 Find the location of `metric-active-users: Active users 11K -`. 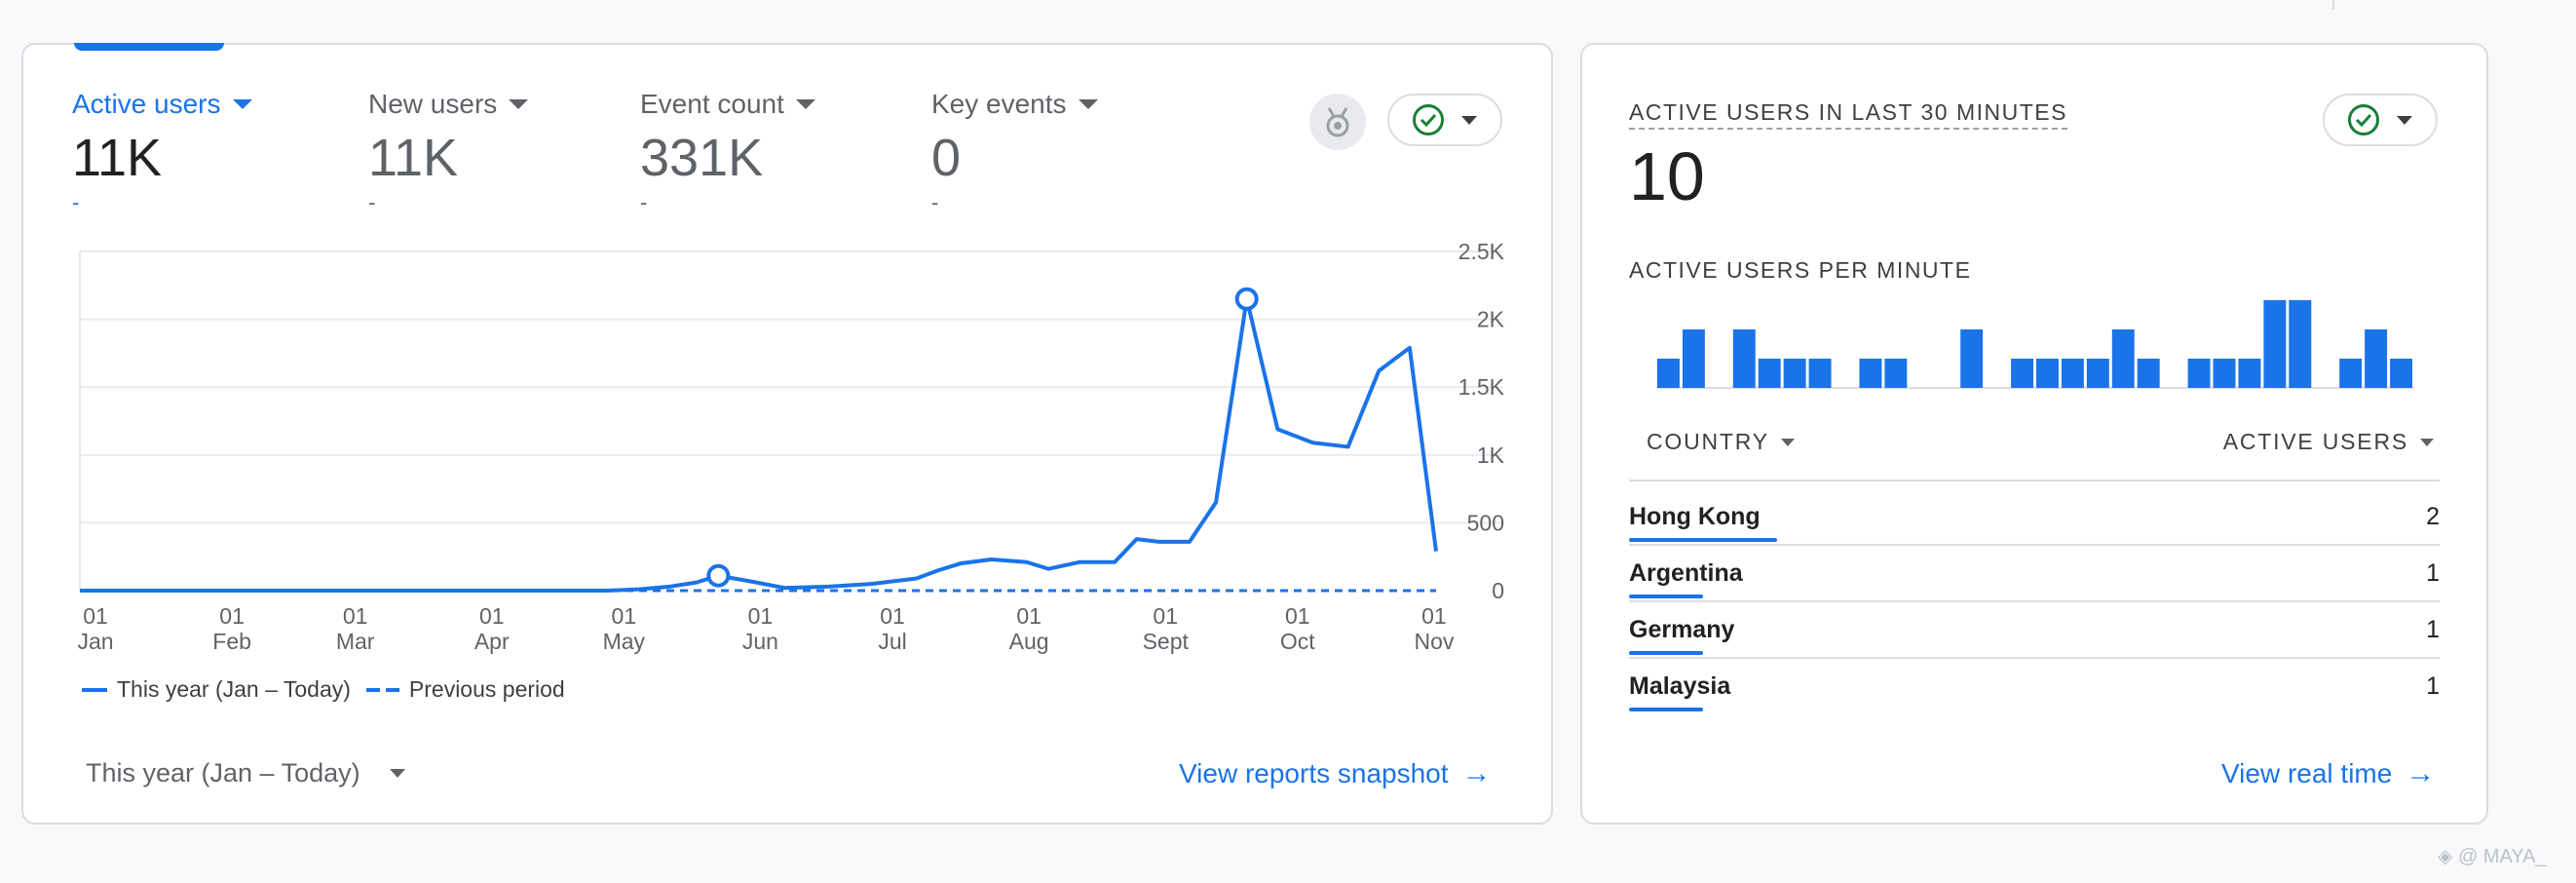

metric-active-users: Active users 11K - is located at coordinates (162, 152).